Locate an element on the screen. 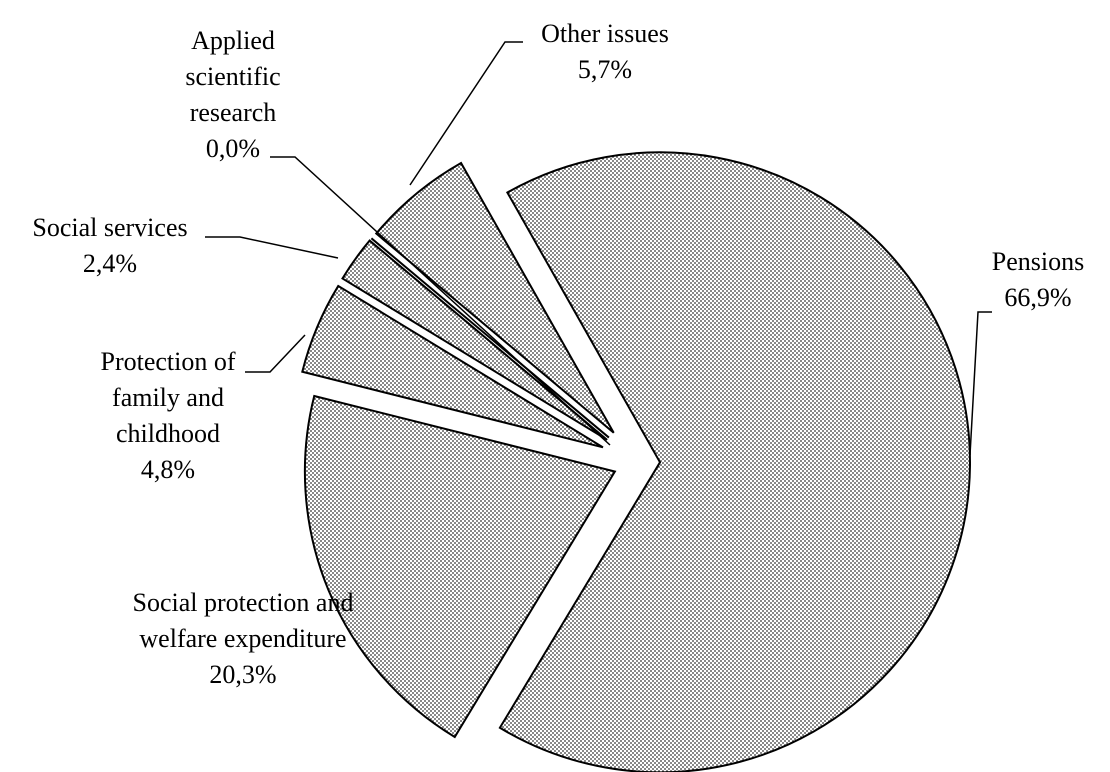 Image resolution: width=1110 pixels, height=772 pixels. slice-label: Applied scientific research 0,0% is located at coordinates (233, 95).